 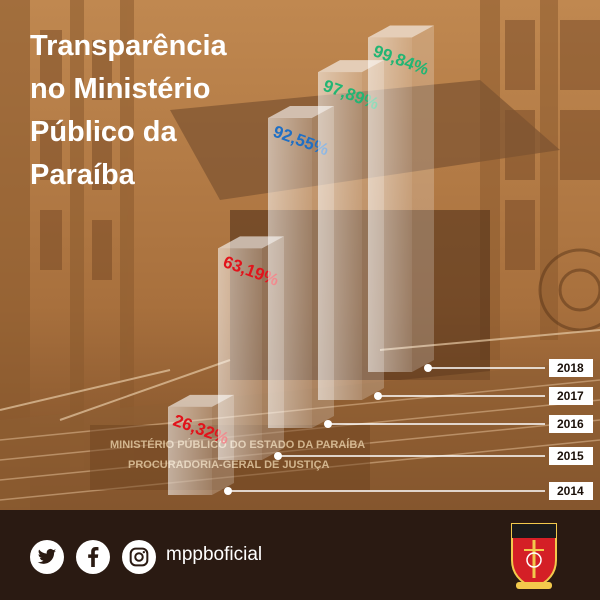 What do you see at coordinates (139, 557) in the screenshot?
I see `instagram-icon` at bounding box center [139, 557].